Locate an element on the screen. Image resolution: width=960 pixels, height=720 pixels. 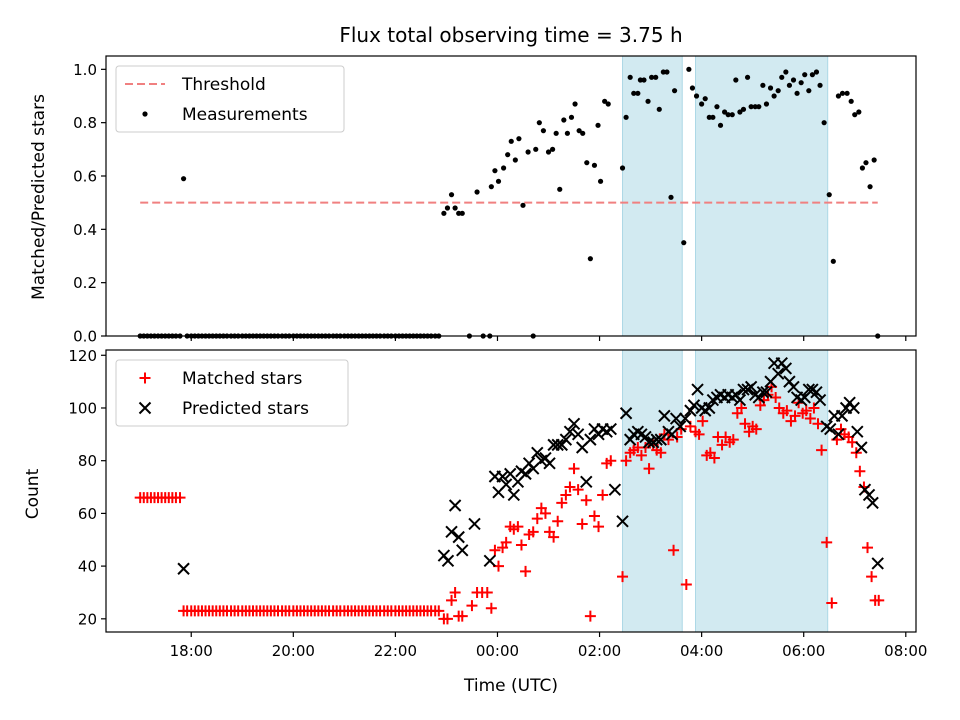
x-tick-label: 00:00 is located at coordinates (497, 651).